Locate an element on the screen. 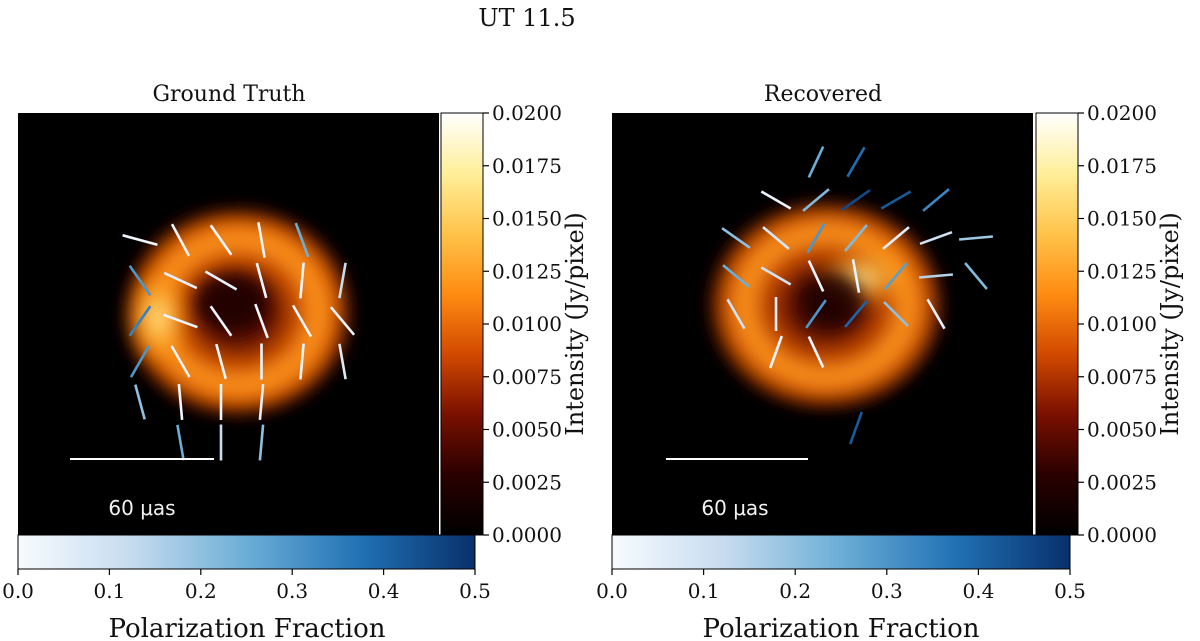  colorbar-tick-label: 0.0050 is located at coordinates (1122, 430).